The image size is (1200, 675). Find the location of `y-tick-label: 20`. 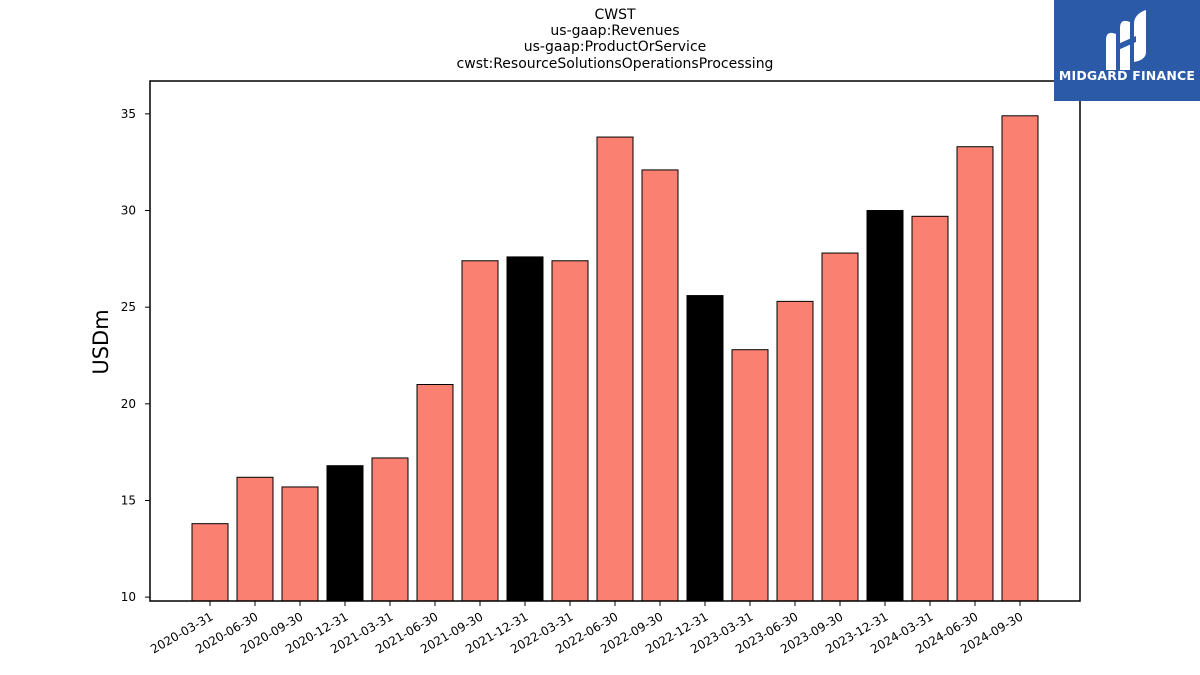

y-tick-label: 20 is located at coordinates (128, 404).